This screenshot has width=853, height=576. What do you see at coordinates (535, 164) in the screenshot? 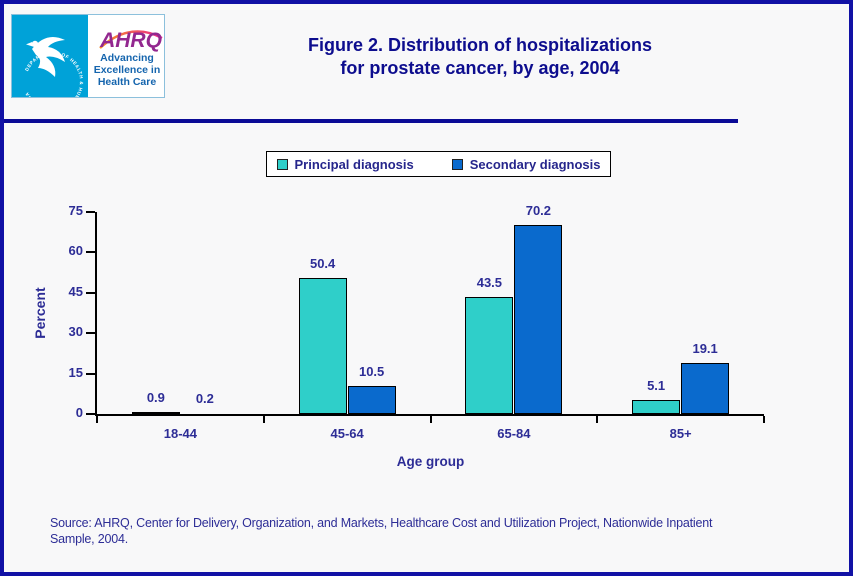
I see `legend-label-secondary-diagnosis: Secondary diagnosis` at bounding box center [535, 164].